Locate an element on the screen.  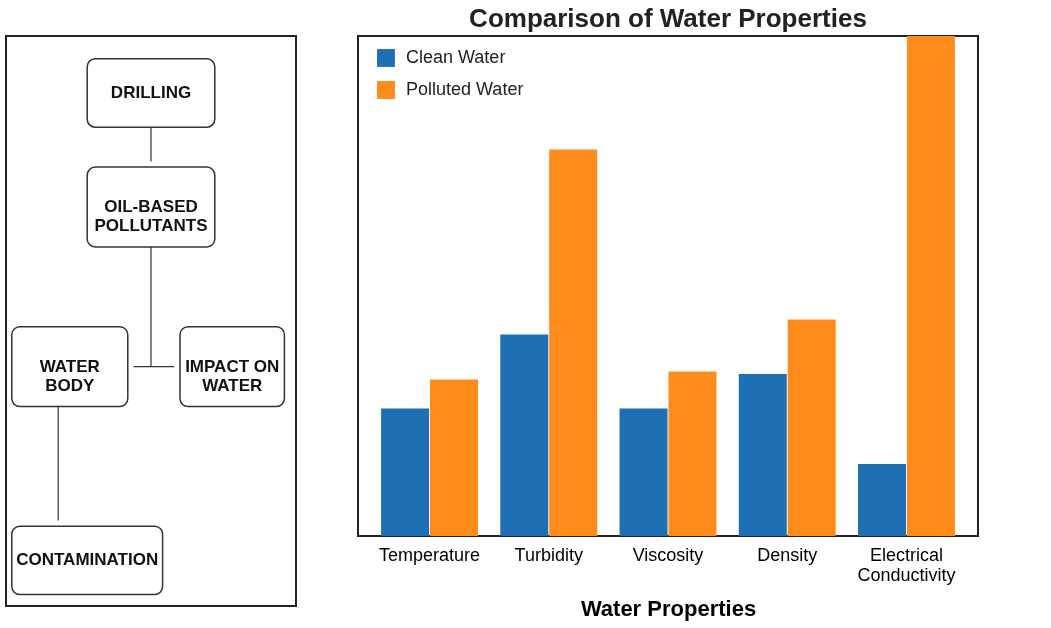
text: IMPACT ON WATER is located at coordinates (232, 375).